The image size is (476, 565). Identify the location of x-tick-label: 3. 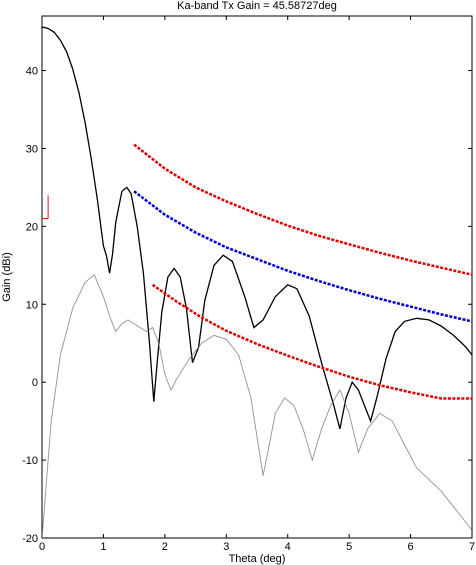
(226, 547).